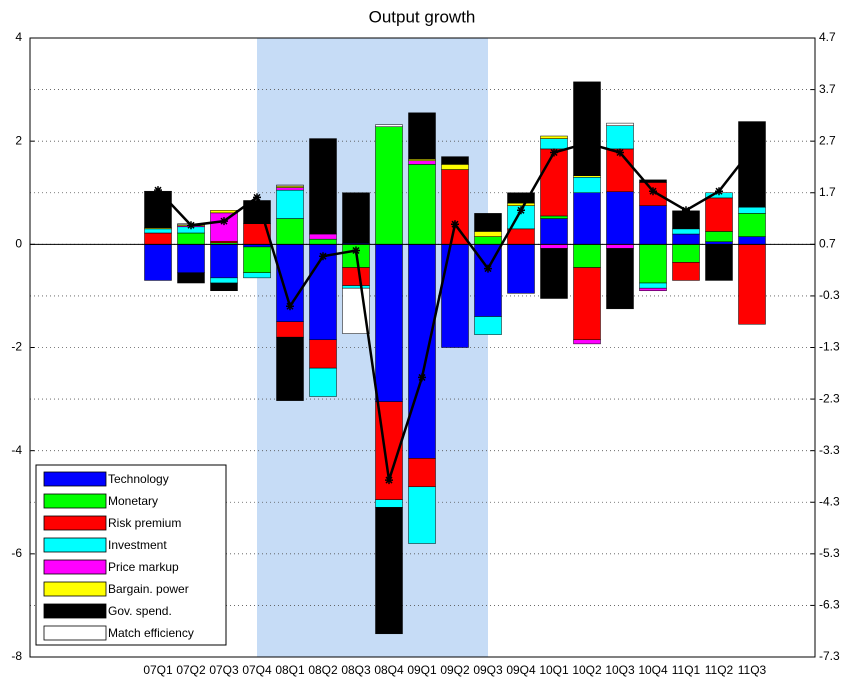 The image size is (849, 687). Describe the element at coordinates (144, 523) in the screenshot. I see `legend-label: Risk premium` at that location.